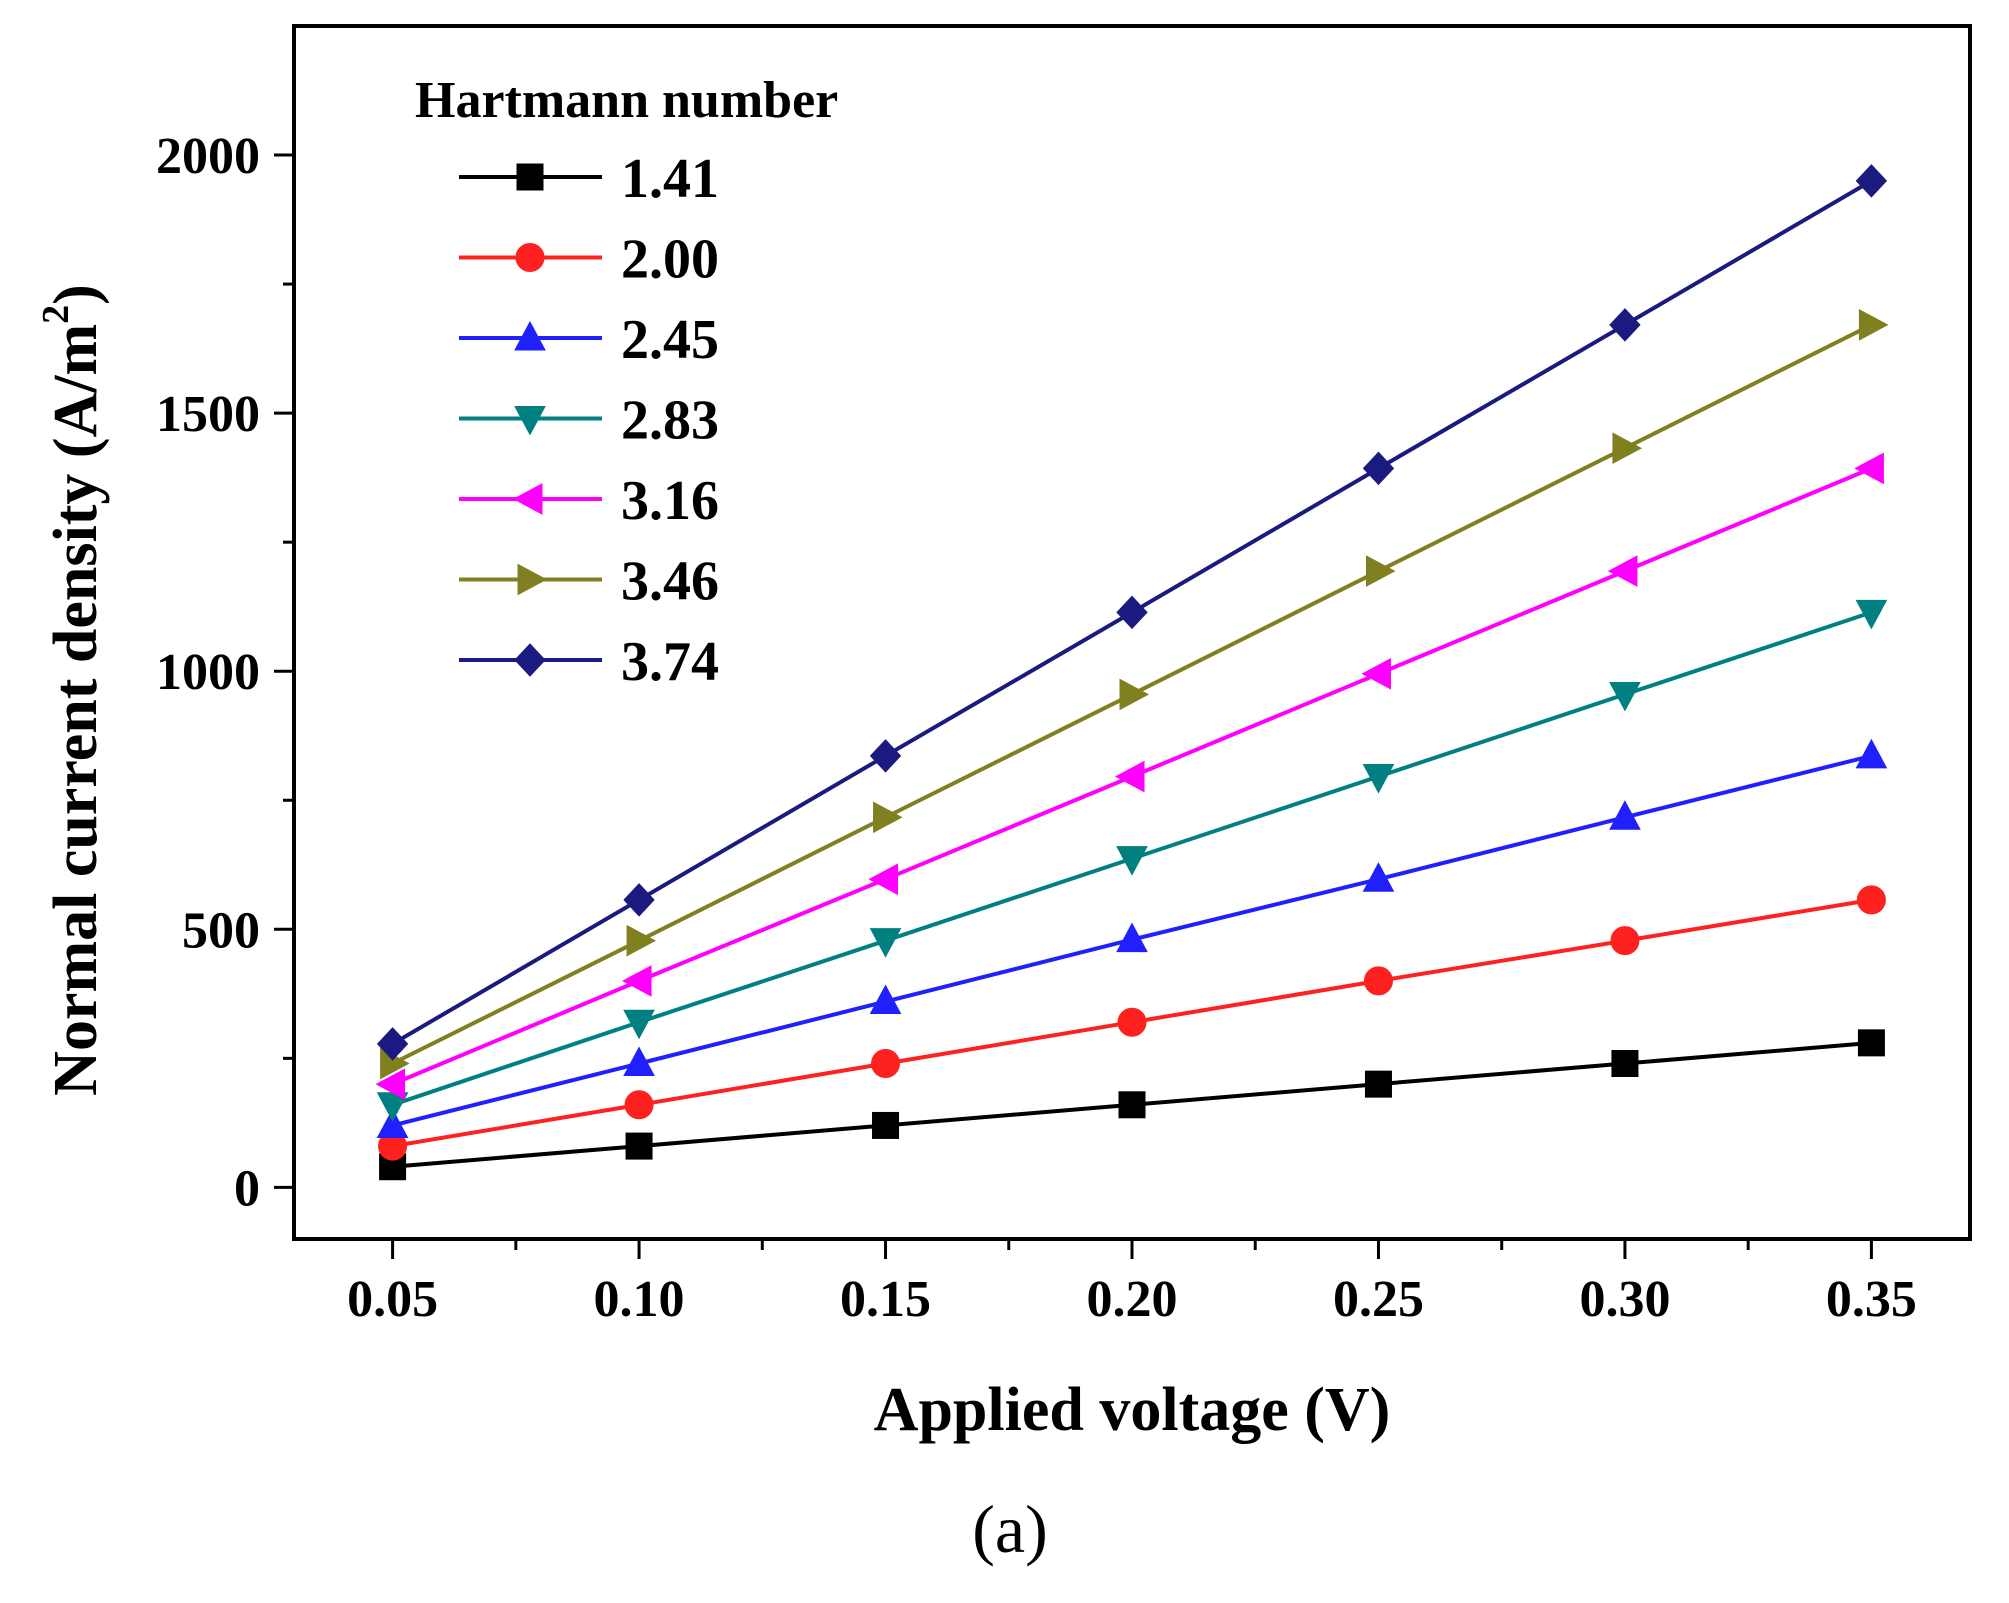  What do you see at coordinates (589, 582) in the screenshot?
I see `legend-item: 3.46` at bounding box center [589, 582].